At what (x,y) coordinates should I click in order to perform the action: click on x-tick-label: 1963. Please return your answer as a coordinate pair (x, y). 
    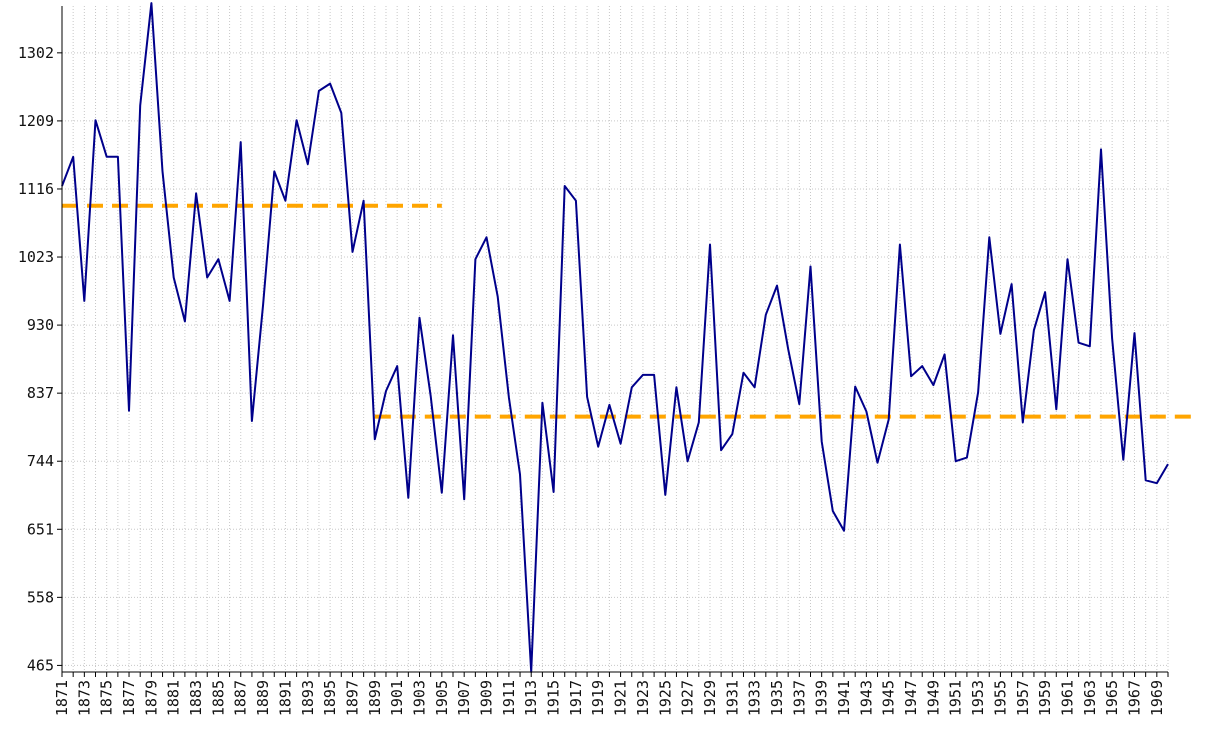
    Looking at the image, I should click on (1090, 698).